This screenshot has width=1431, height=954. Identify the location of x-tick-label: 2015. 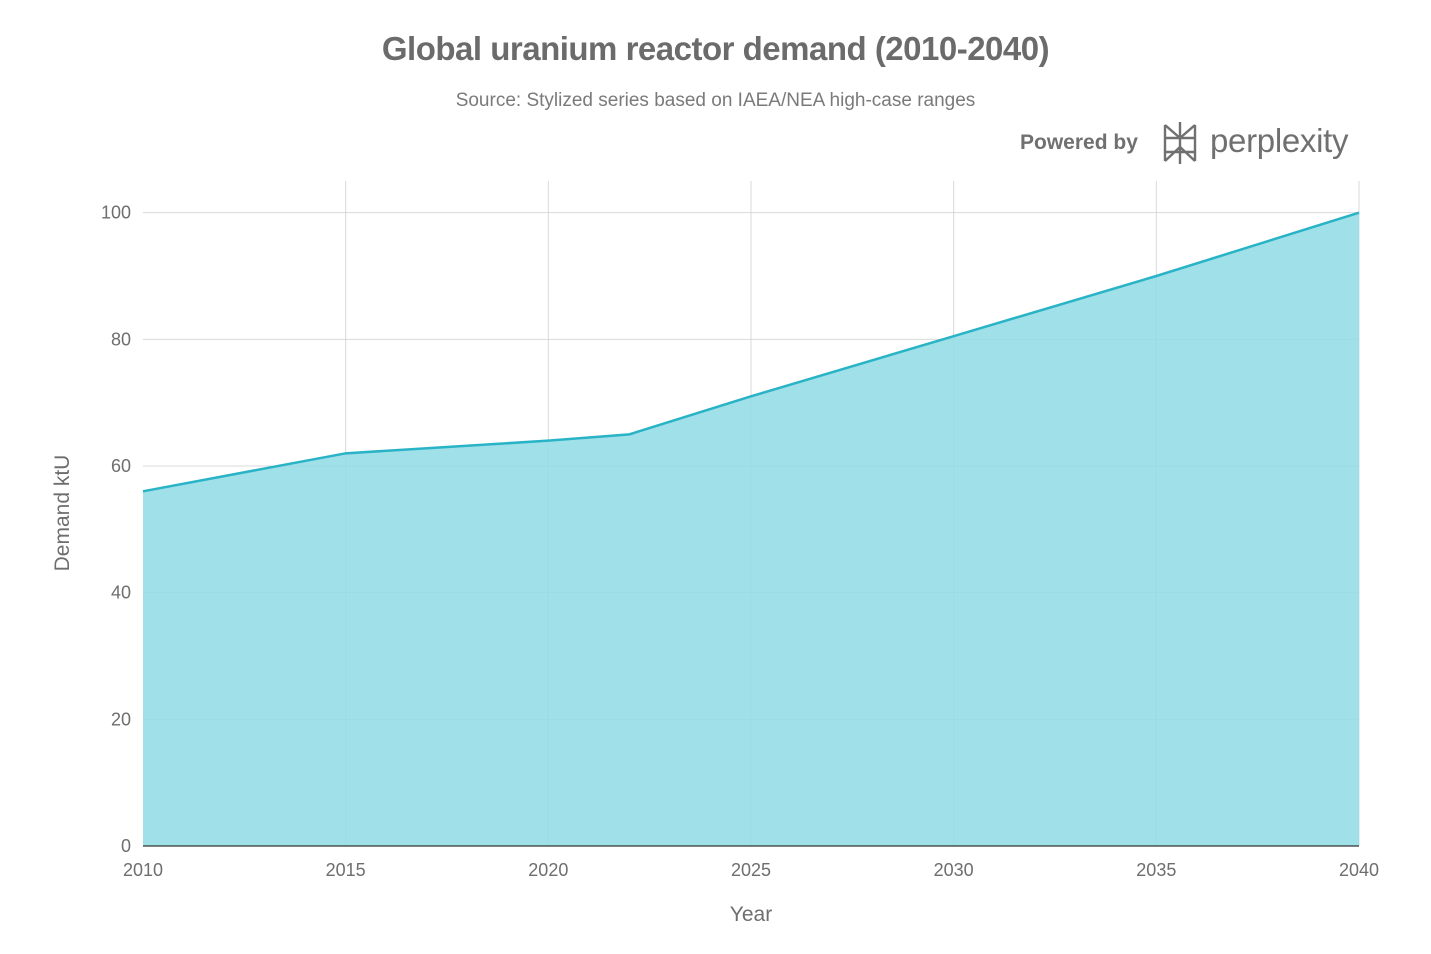
(346, 870).